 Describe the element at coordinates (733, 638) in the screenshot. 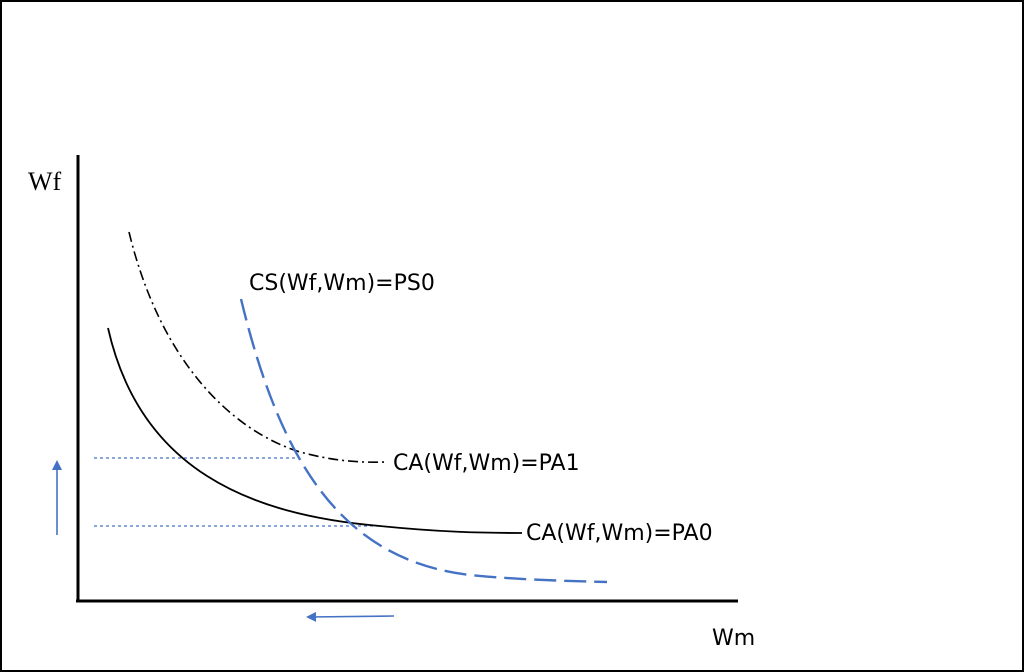

I see `x-axis-label: Wm` at that location.